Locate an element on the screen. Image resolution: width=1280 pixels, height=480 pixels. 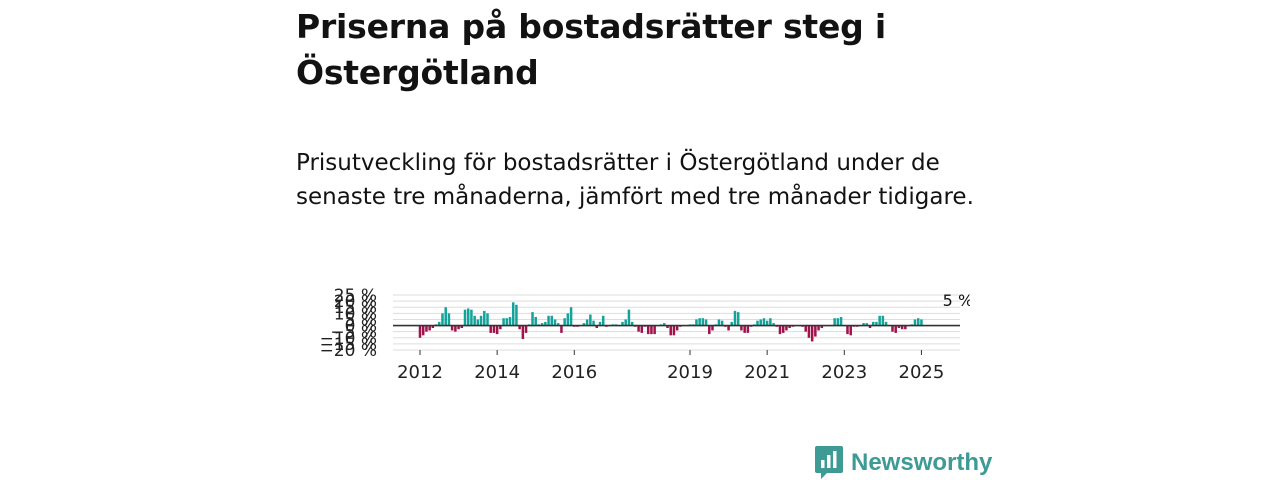
x-tick-label: 2023 is located at coordinates (844, 372).